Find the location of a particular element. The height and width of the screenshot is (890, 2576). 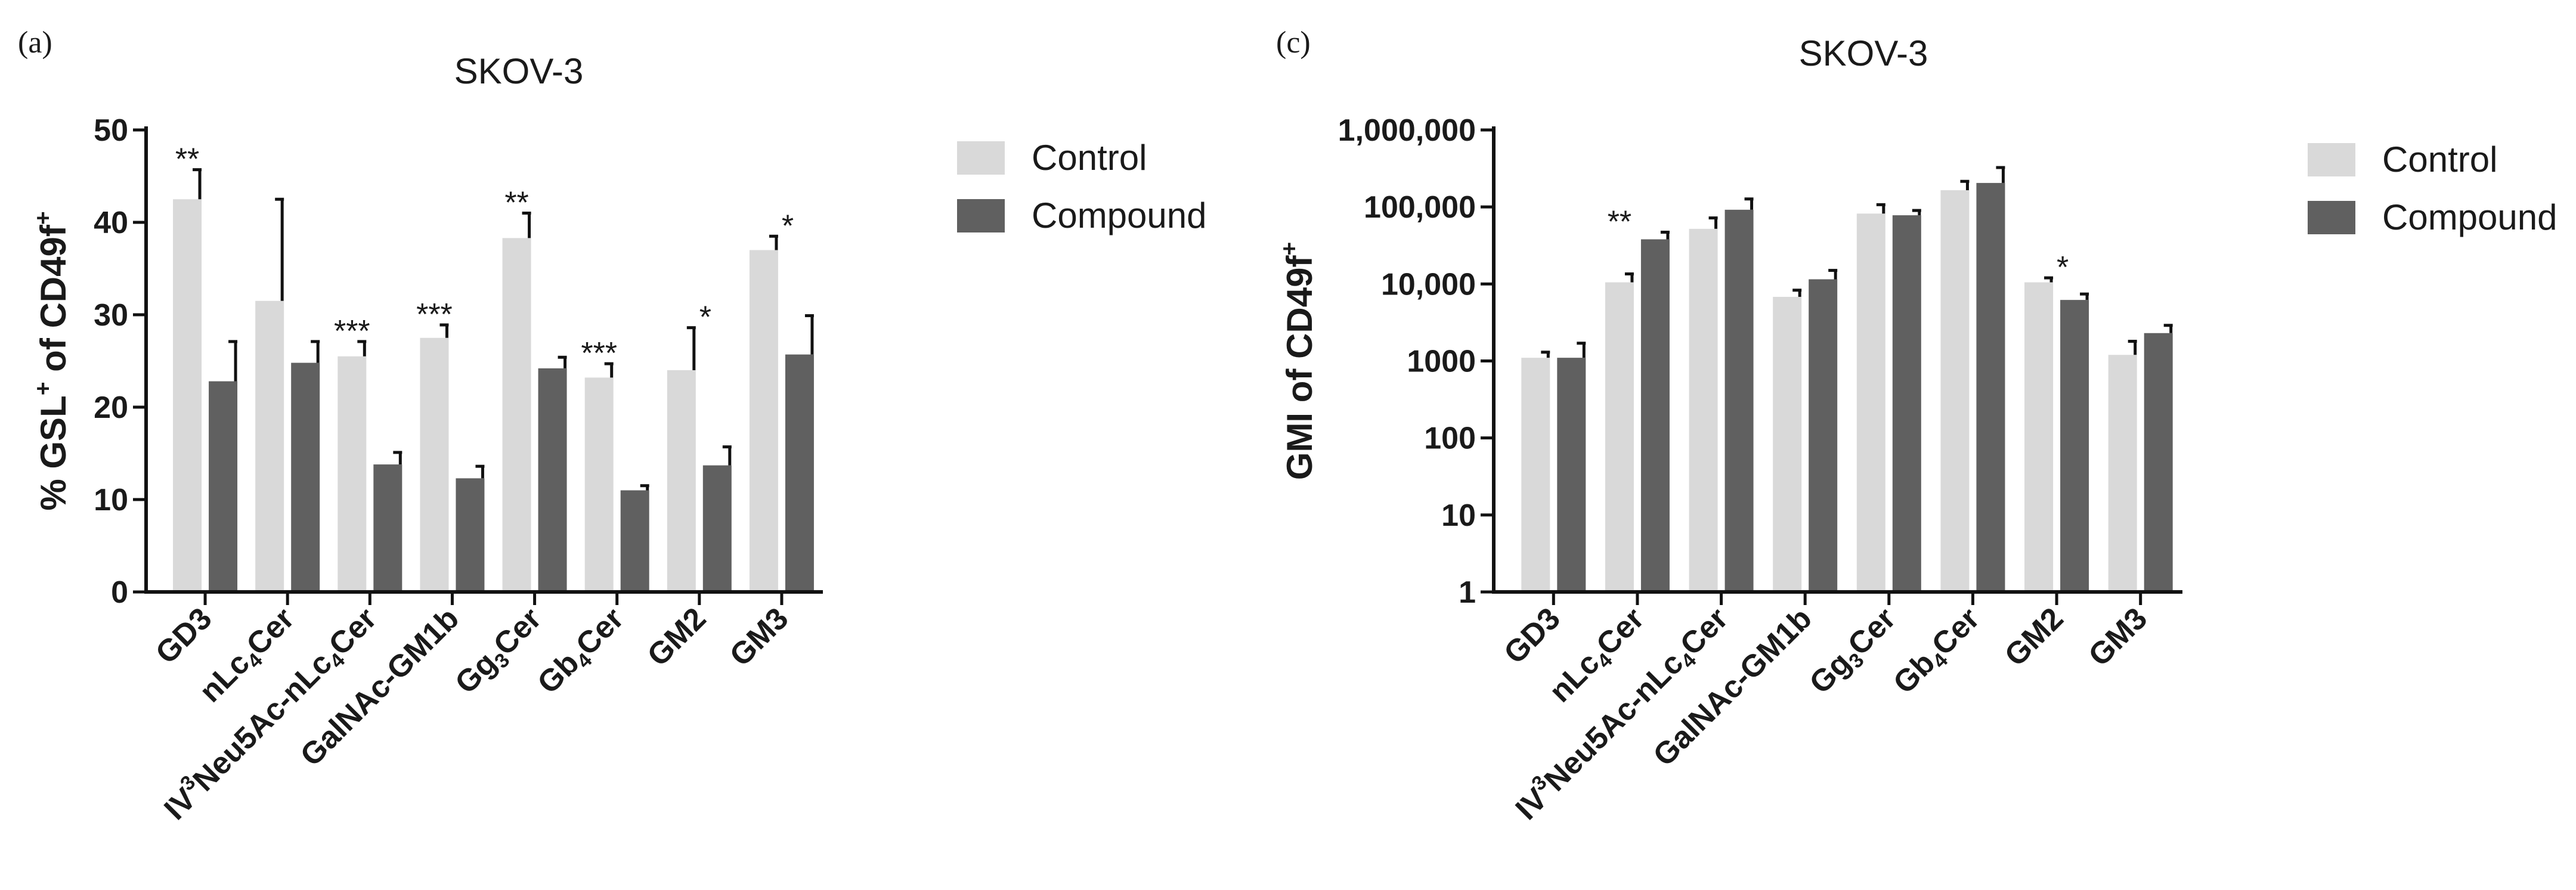

y-tick-label: 30 is located at coordinates (111, 315).